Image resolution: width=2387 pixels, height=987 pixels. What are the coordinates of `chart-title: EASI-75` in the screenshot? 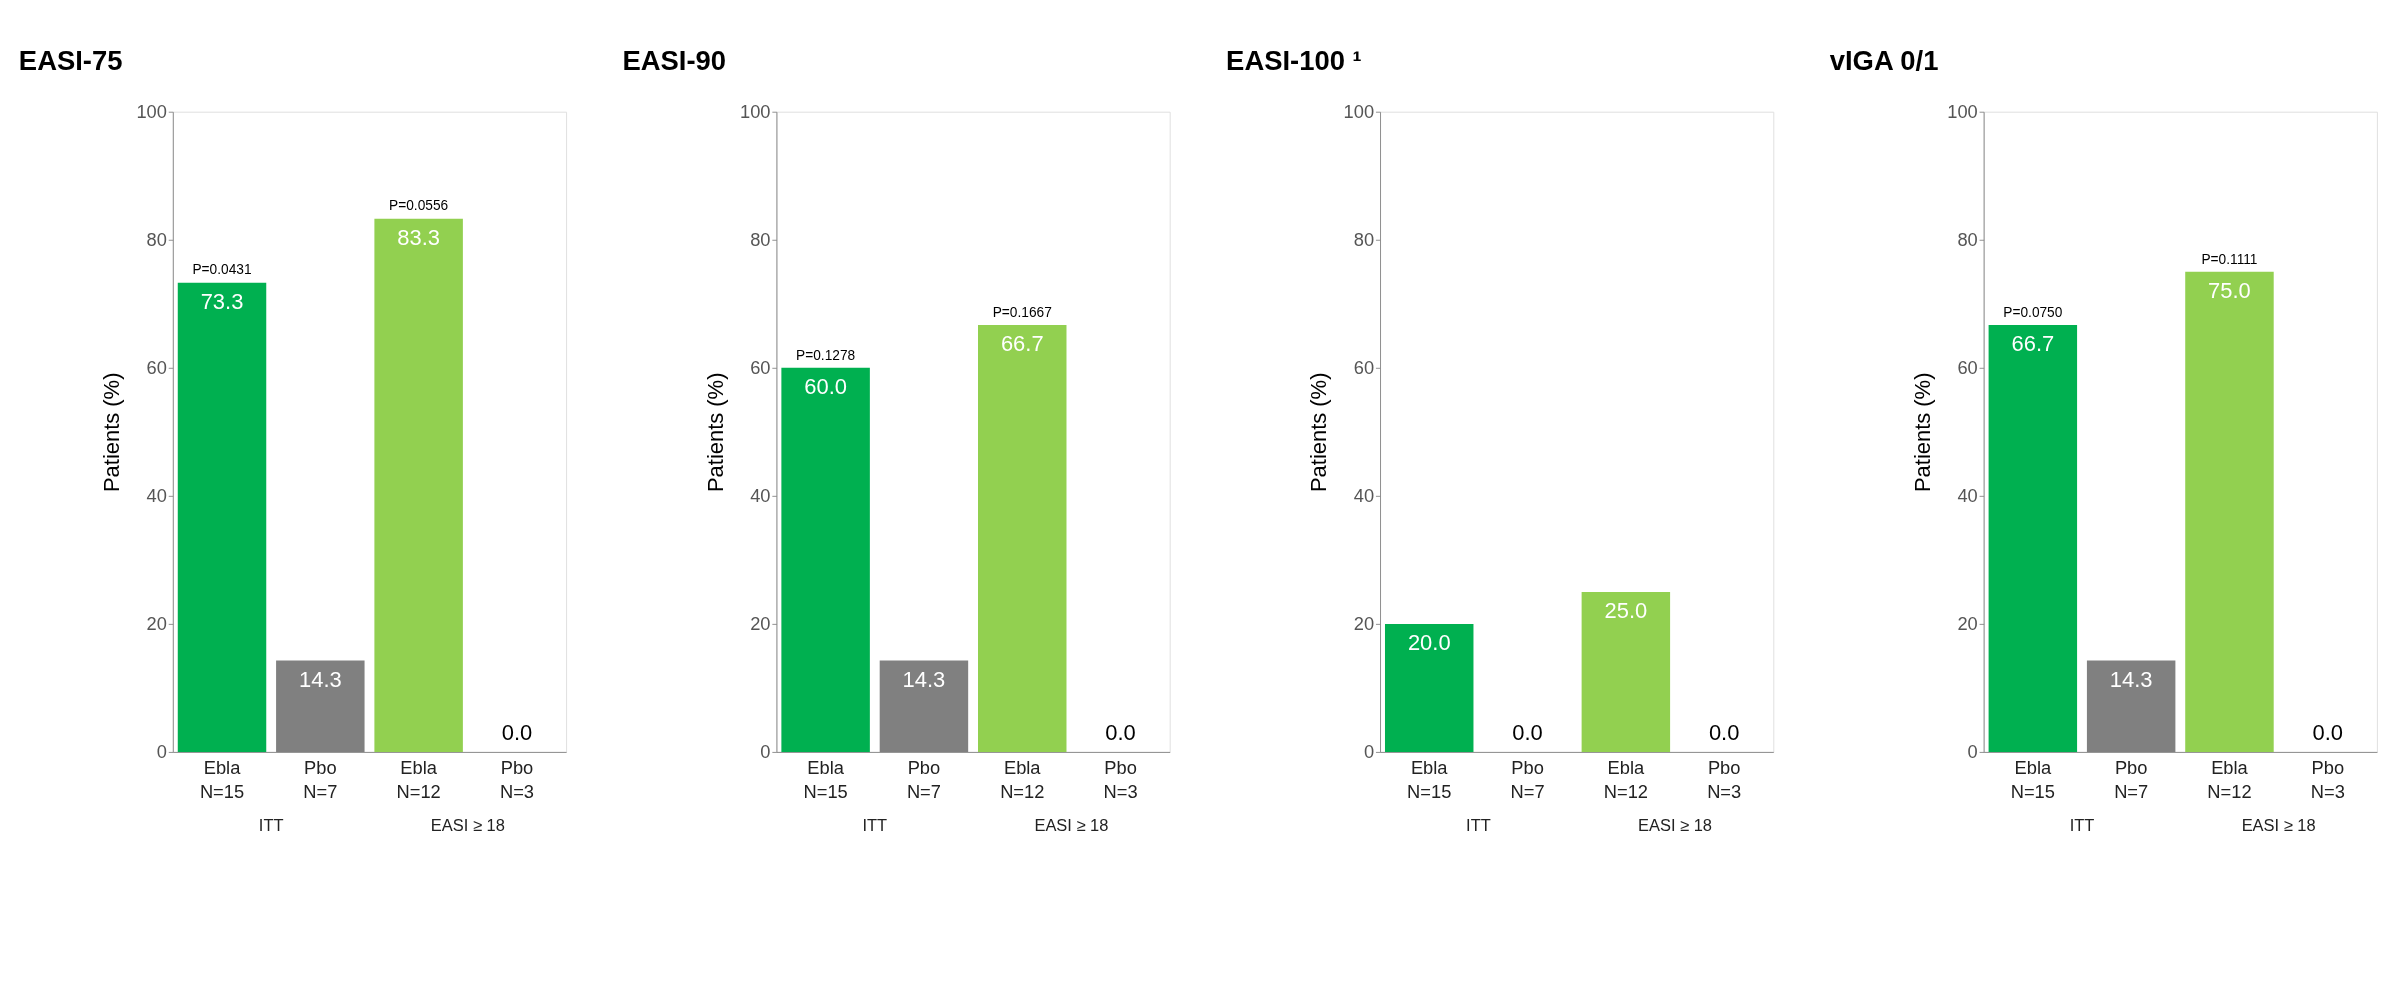 It's located at (70, 60).